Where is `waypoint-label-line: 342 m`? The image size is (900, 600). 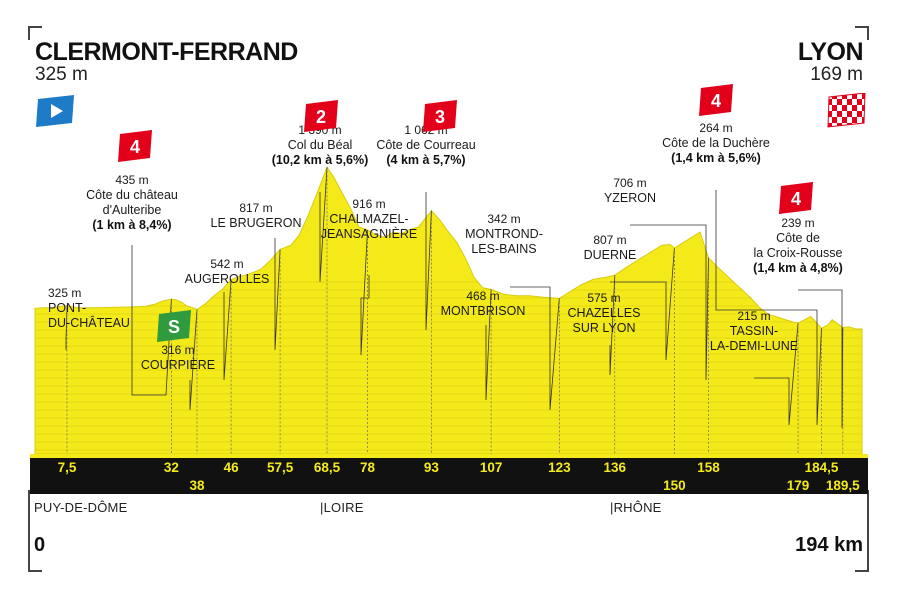
waypoint-label-line: 342 m is located at coordinates (503, 219).